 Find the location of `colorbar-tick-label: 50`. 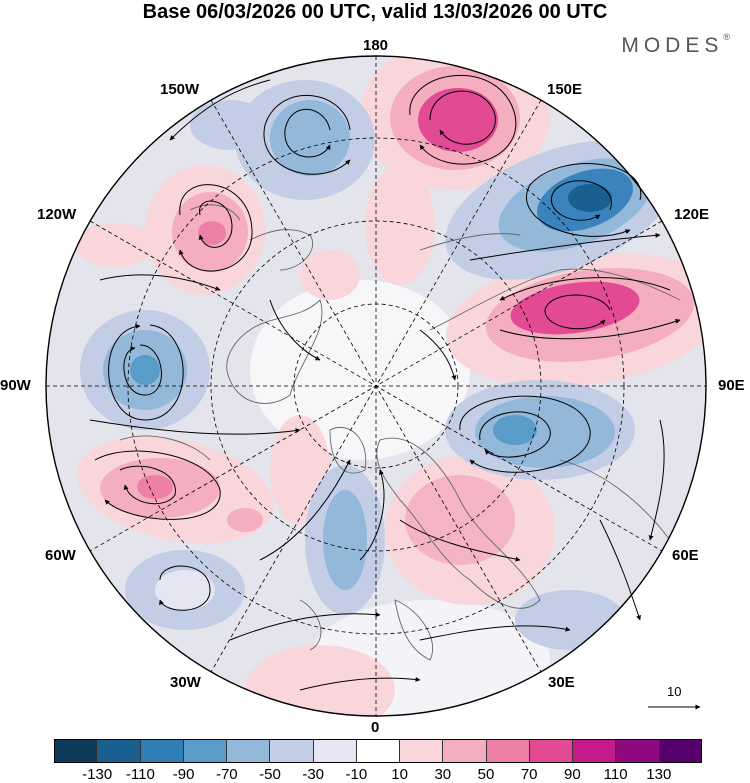

colorbar-tick-label: 50 is located at coordinates (486, 774).